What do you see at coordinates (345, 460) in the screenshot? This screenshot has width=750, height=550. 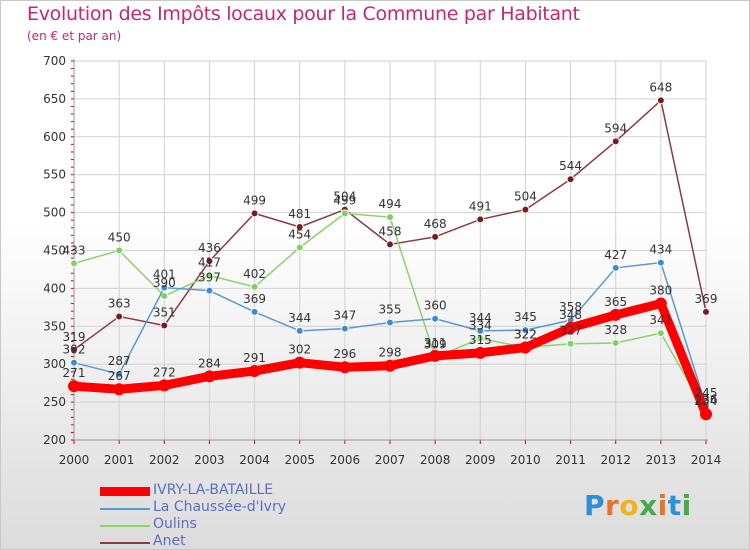 I see `x-tick-label: 2006` at bounding box center [345, 460].